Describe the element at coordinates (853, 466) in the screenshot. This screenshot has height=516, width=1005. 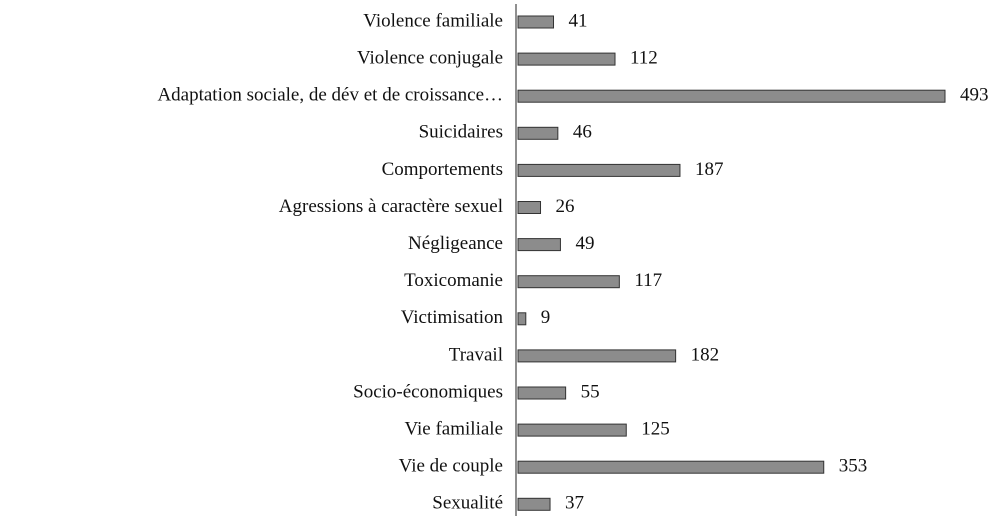
I see `value-label: 353` at that location.